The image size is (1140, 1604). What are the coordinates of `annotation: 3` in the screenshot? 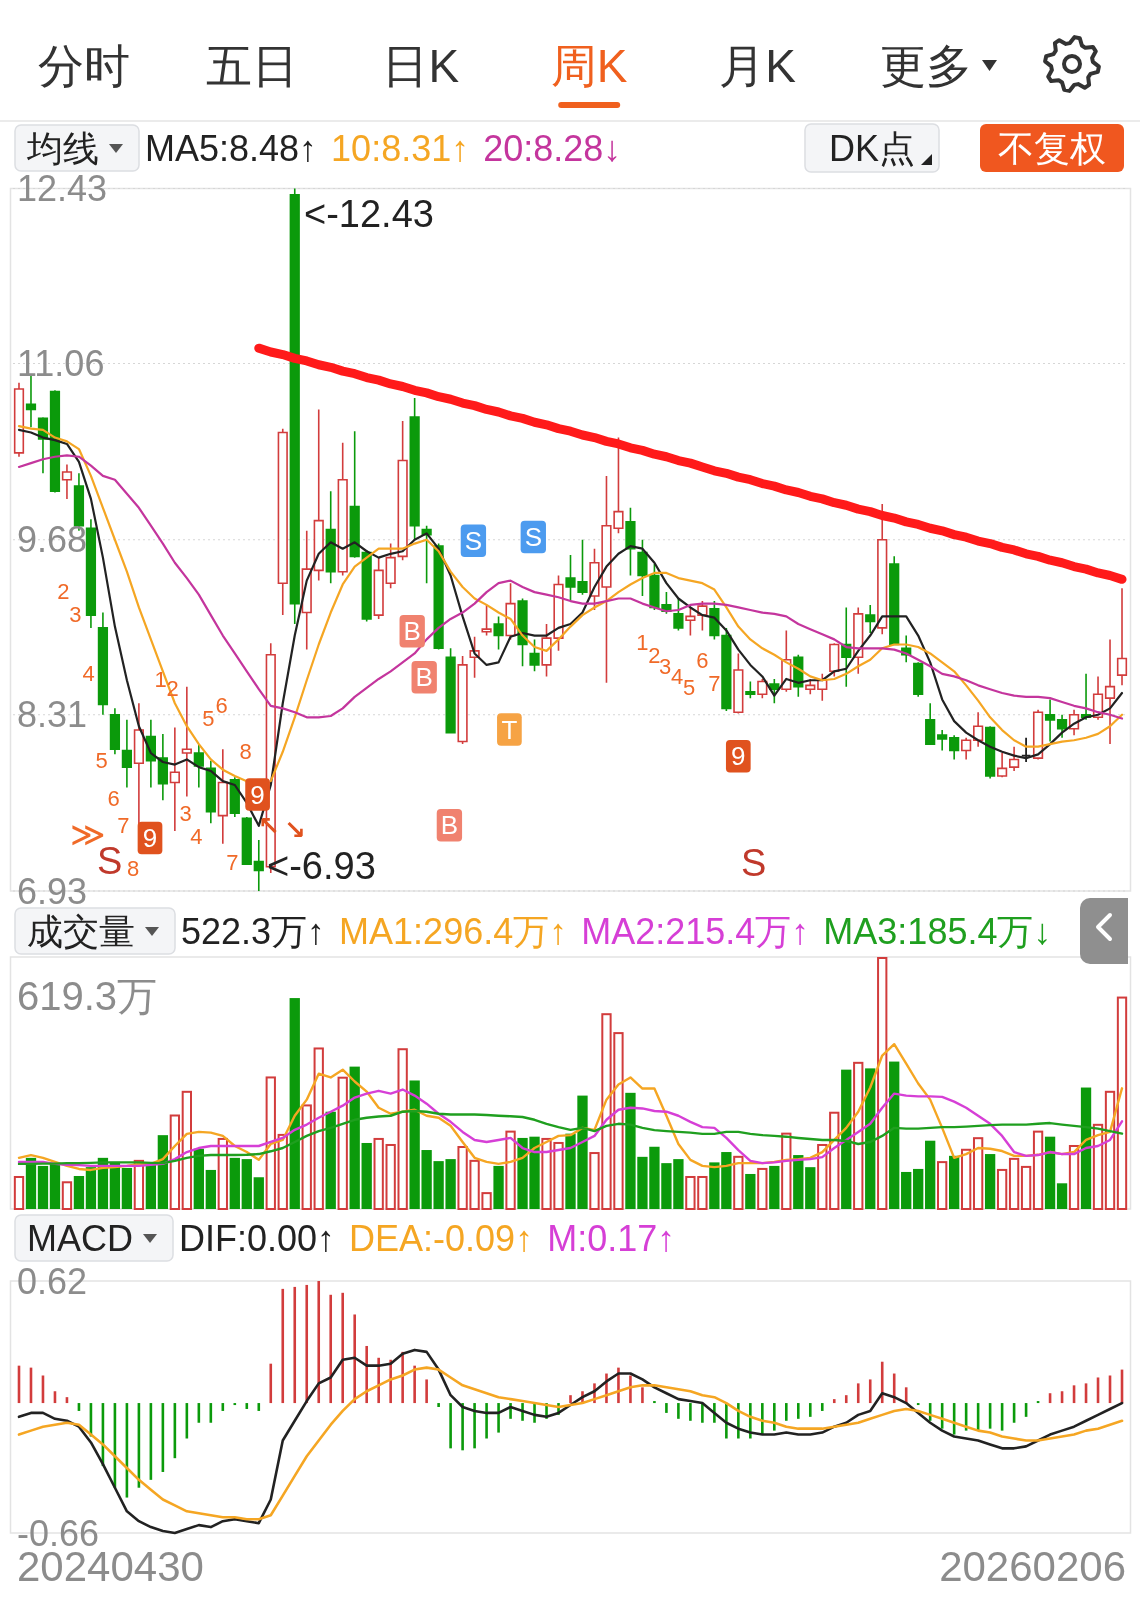 It's located at (75, 614).